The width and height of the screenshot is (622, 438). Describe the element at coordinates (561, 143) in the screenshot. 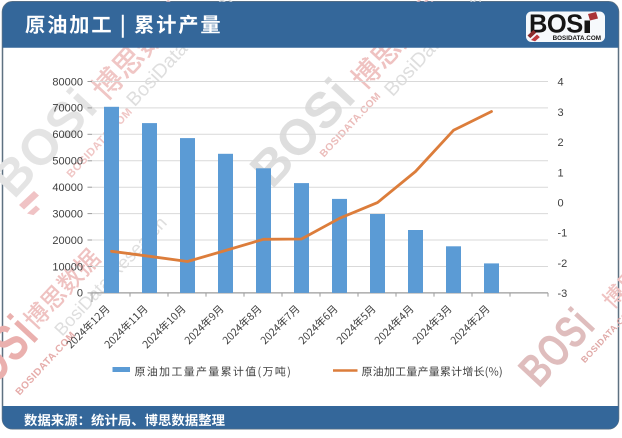

I see `svg-text: 2` at that location.